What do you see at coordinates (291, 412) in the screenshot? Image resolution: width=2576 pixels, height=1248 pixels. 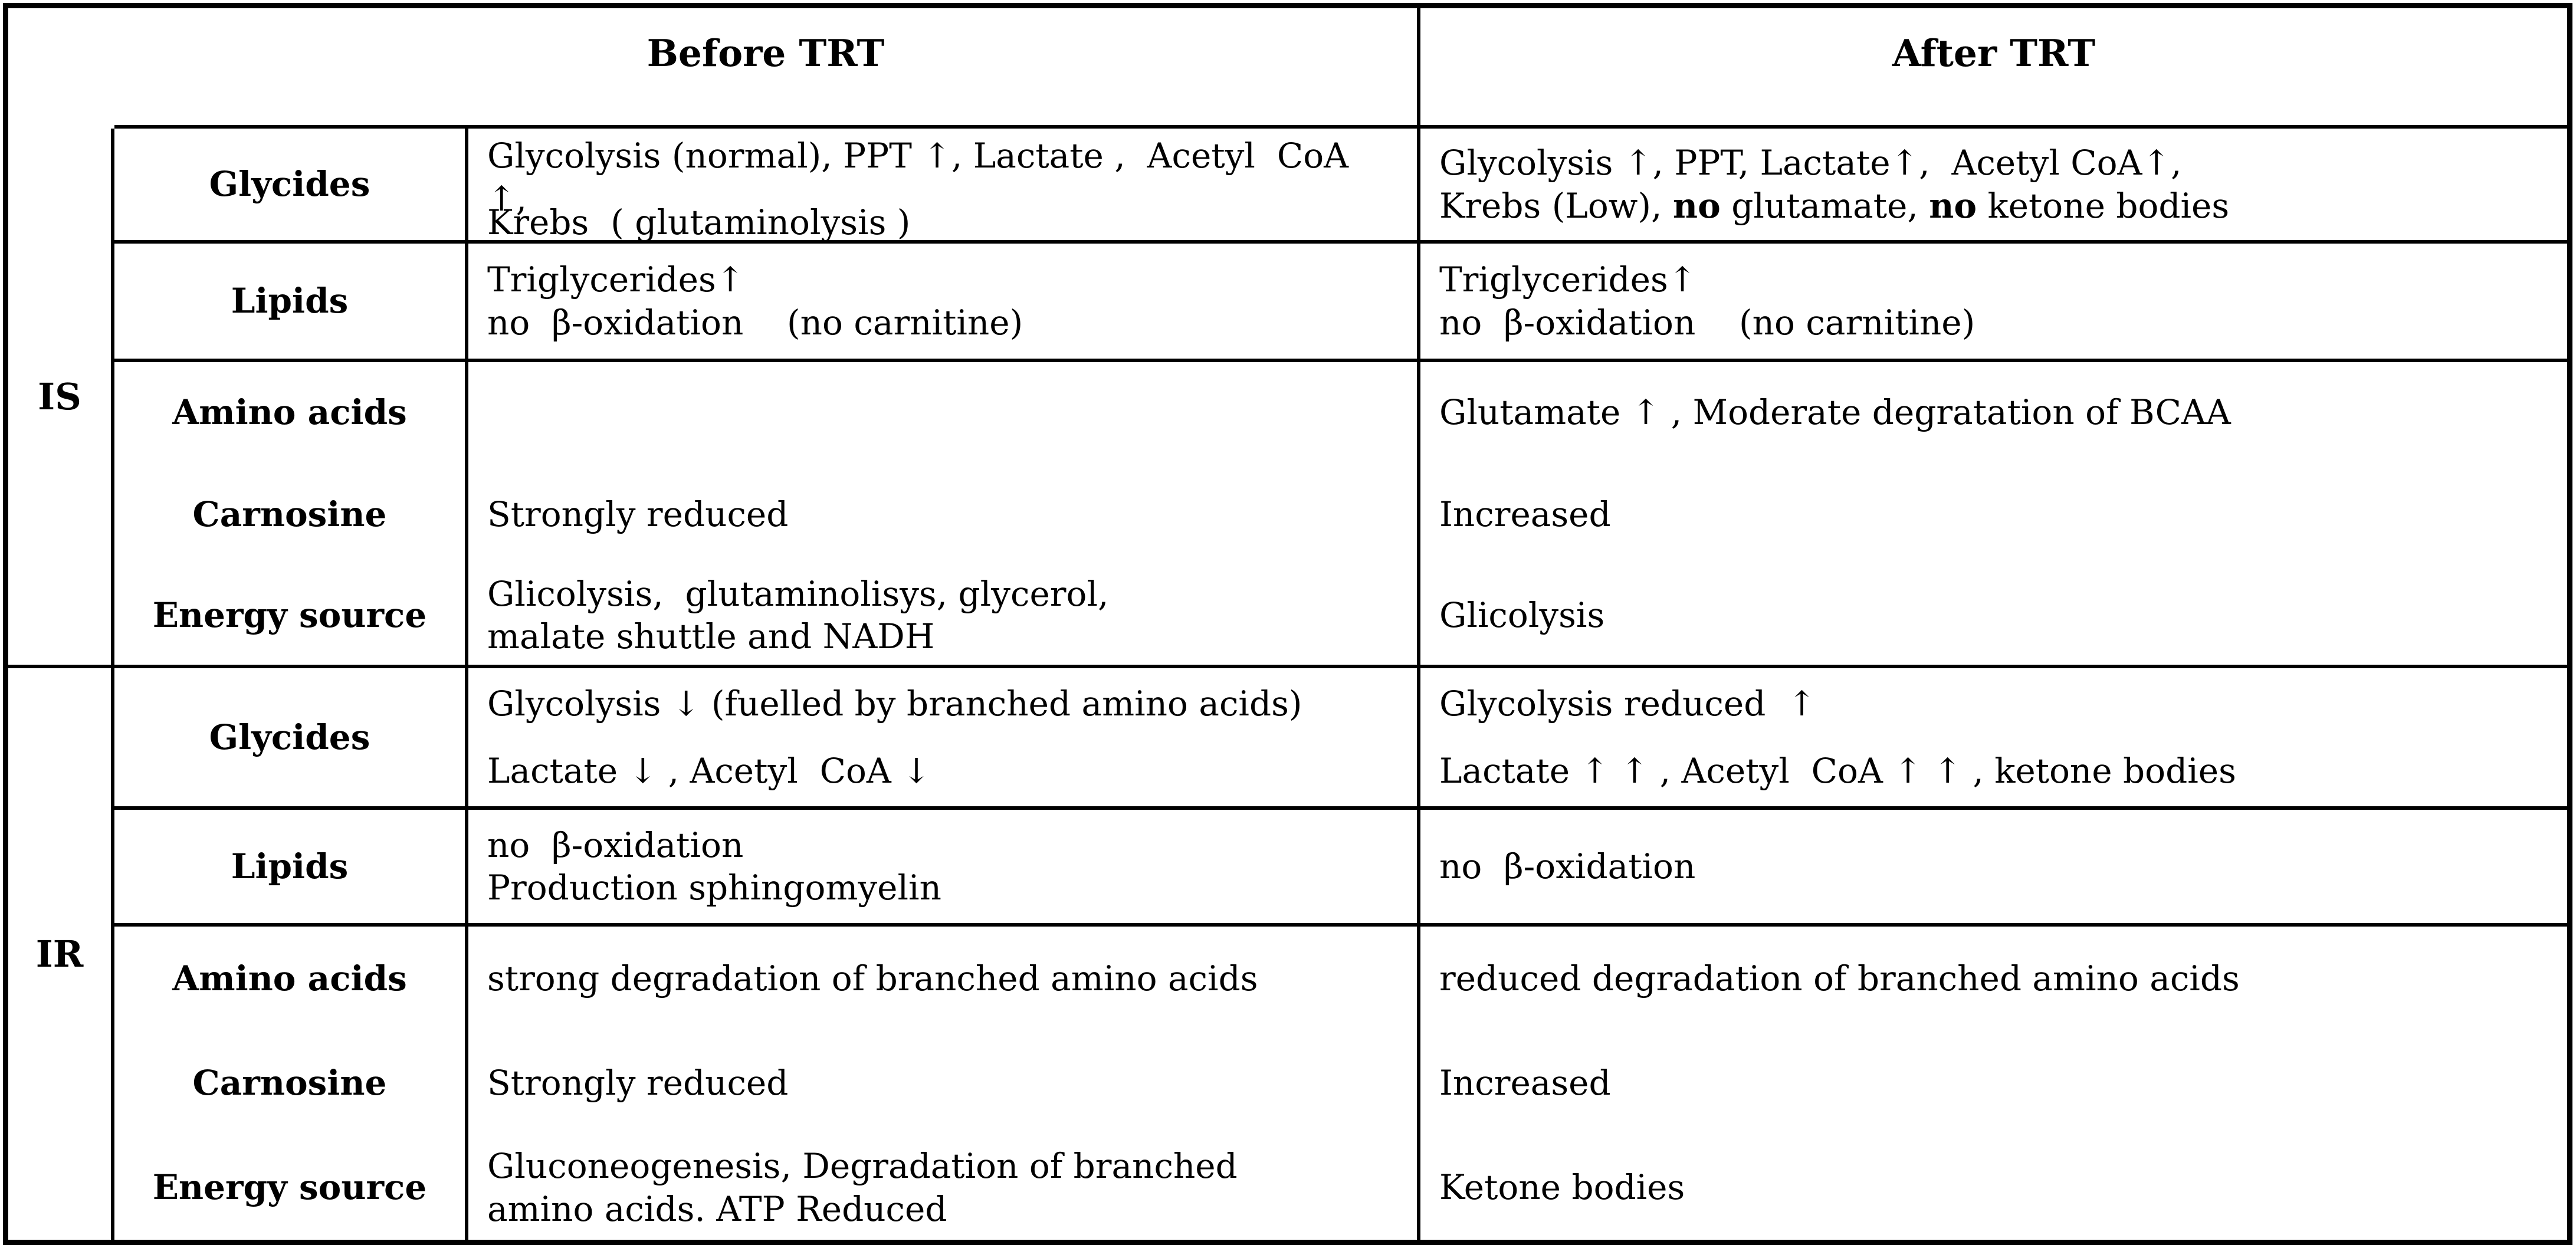 I see `is-amino-acids-row-label: Amino acids` at bounding box center [291, 412].